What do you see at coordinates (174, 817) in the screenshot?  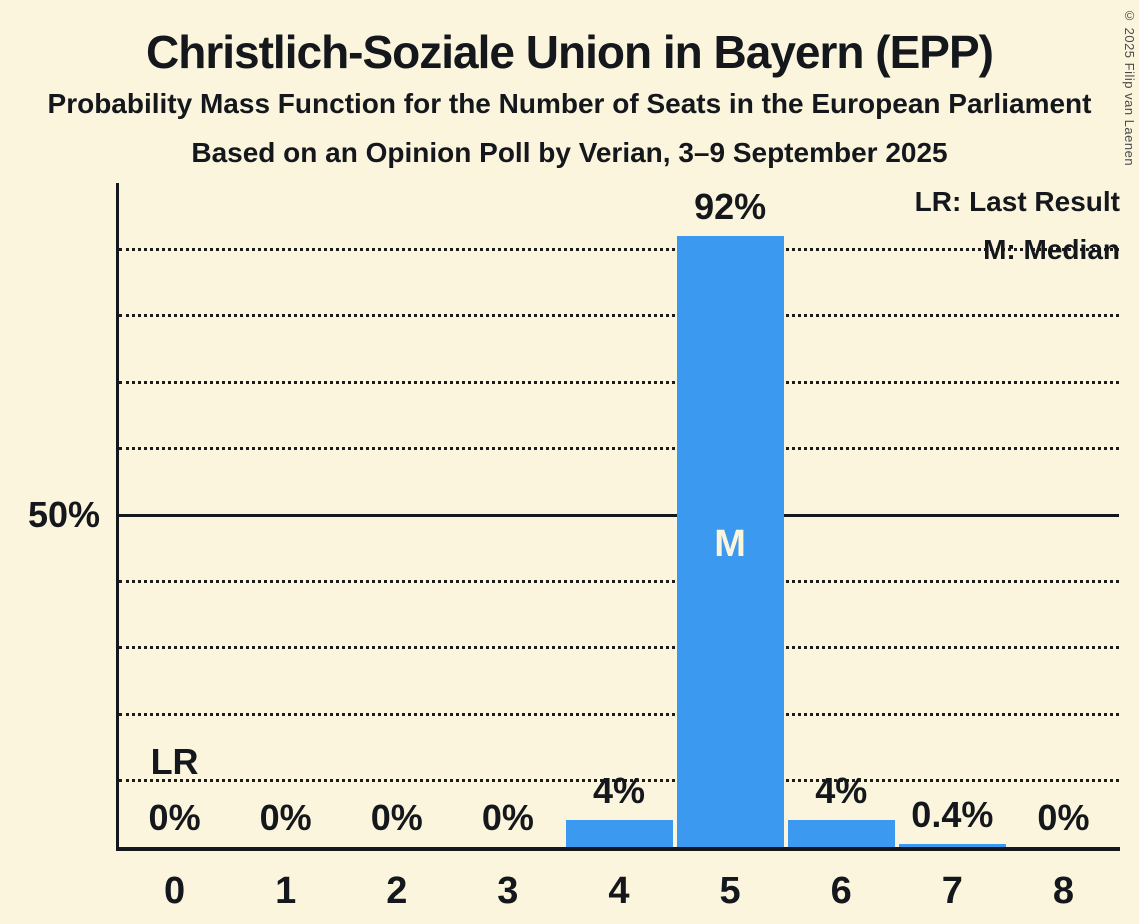 I see `bar-value-label-seat-0: 0%` at bounding box center [174, 817].